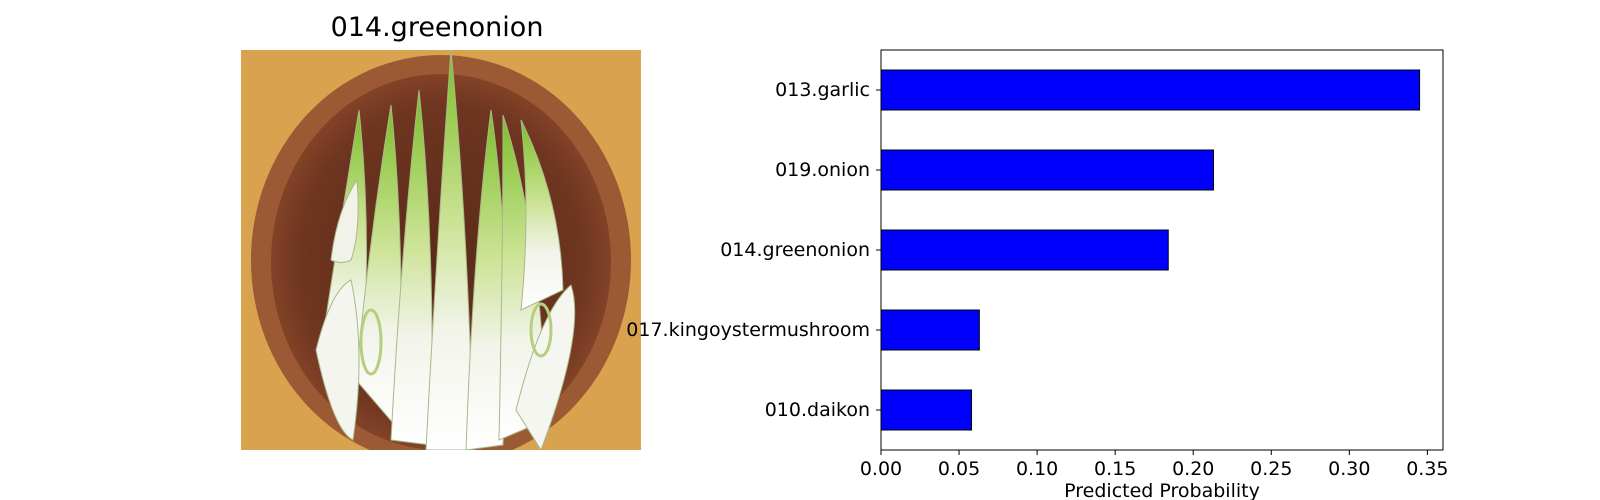  I want to click on y-tick-label: 017.kingoystermushroom, so click(748, 330).